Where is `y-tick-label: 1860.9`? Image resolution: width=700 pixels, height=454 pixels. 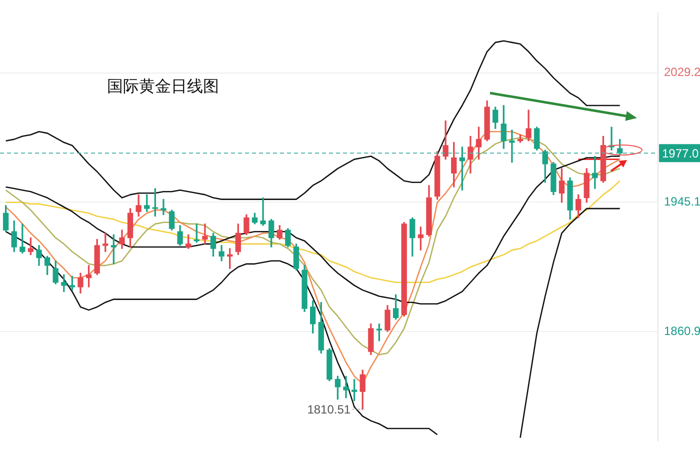 y-tick-label: 1860.9 is located at coordinates (682, 331).